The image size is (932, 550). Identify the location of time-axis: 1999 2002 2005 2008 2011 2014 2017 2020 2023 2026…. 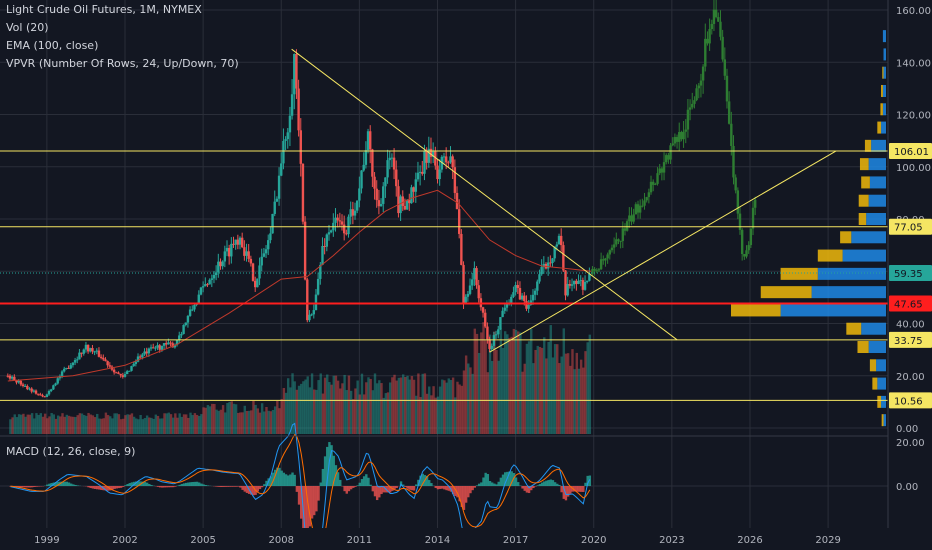
(444, 539).